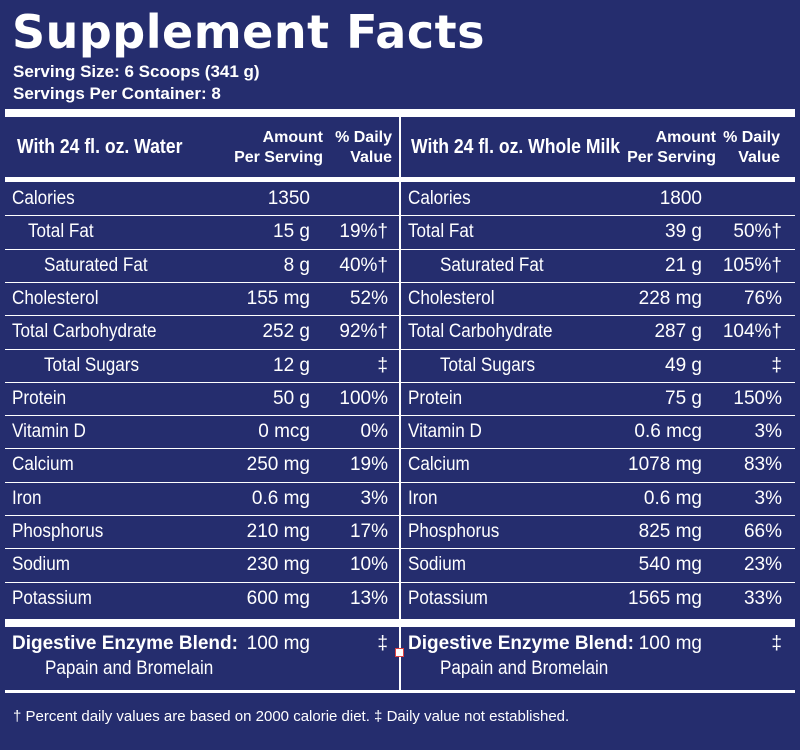 The height and width of the screenshot is (750, 800). Describe the element at coordinates (286, 331) in the screenshot. I see `left-row-amount: 252 g` at that location.